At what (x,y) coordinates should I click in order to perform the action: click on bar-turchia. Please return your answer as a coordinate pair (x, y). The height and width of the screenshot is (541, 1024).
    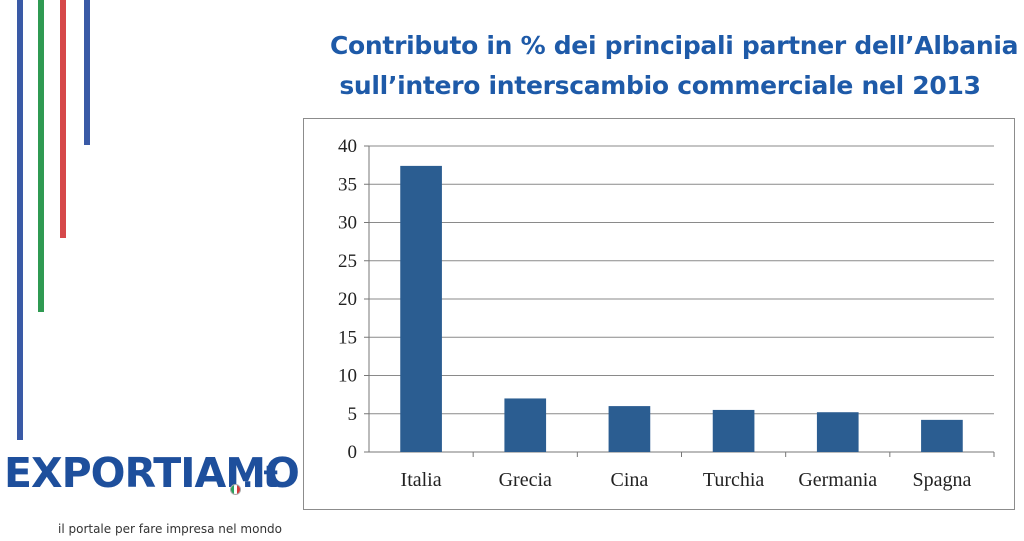
    Looking at the image, I should click on (733, 430).